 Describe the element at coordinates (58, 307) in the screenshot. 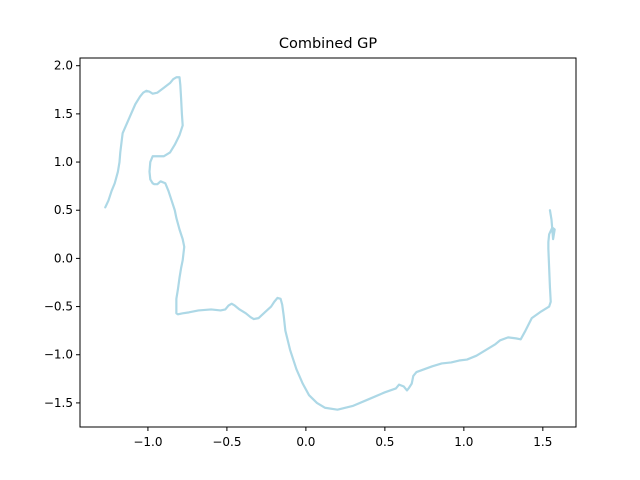

I see `y-tick-label: −0.5` at that location.